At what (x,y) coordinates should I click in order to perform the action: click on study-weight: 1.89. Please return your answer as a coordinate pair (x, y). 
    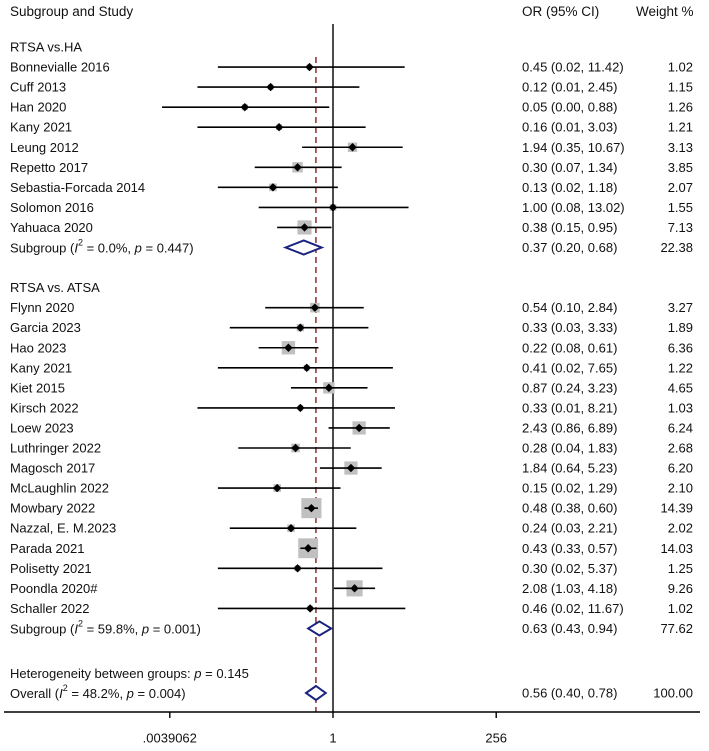
    Looking at the image, I should click on (680, 327).